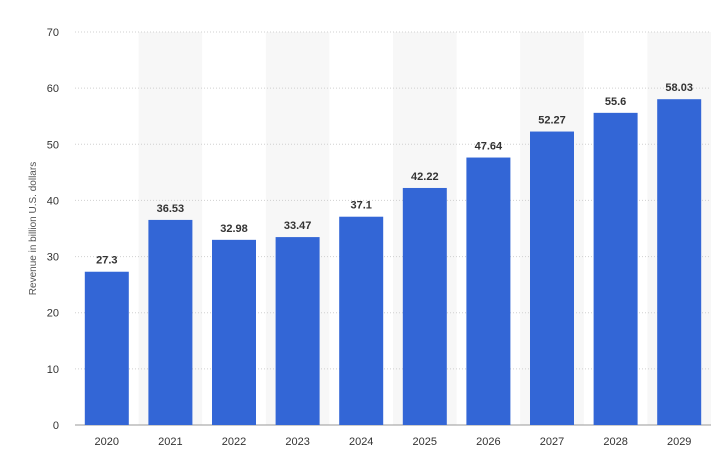 This screenshot has width=727, height=470. What do you see at coordinates (53, 145) in the screenshot?
I see `y-tick-label: 50` at bounding box center [53, 145].